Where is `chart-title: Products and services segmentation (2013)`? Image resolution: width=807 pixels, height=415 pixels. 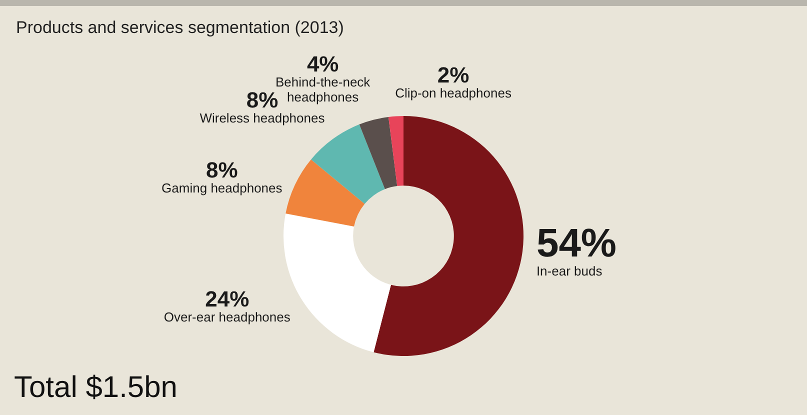
chart-title: Products and services segmentation (2013) is located at coordinates (180, 28).